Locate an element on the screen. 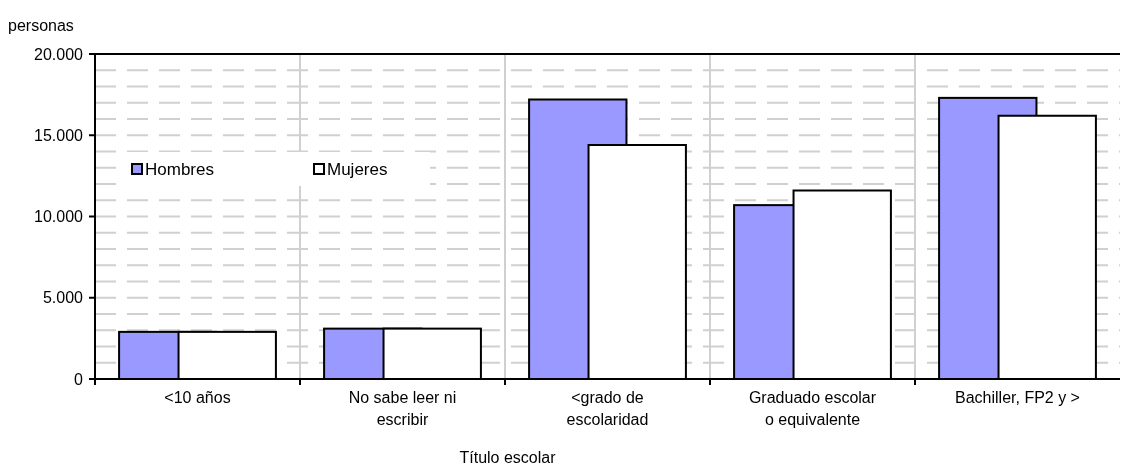 The image size is (1125, 471). x-axis-title: Título escolar is located at coordinates (508, 457).